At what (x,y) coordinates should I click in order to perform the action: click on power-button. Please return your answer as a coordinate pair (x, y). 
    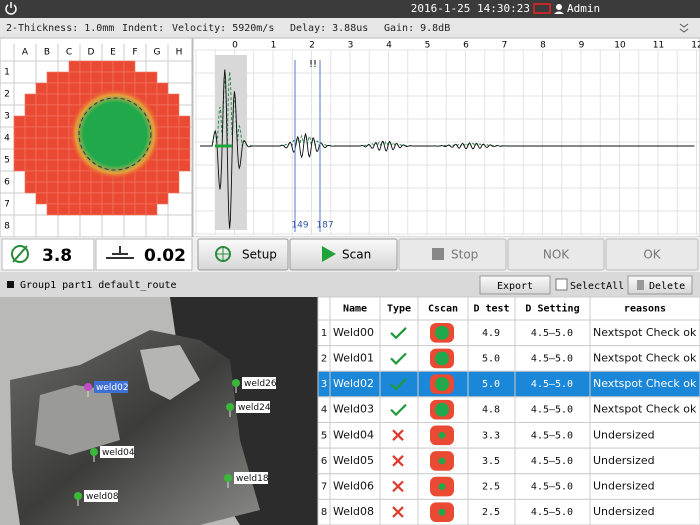
    Looking at the image, I should click on (11, 8).